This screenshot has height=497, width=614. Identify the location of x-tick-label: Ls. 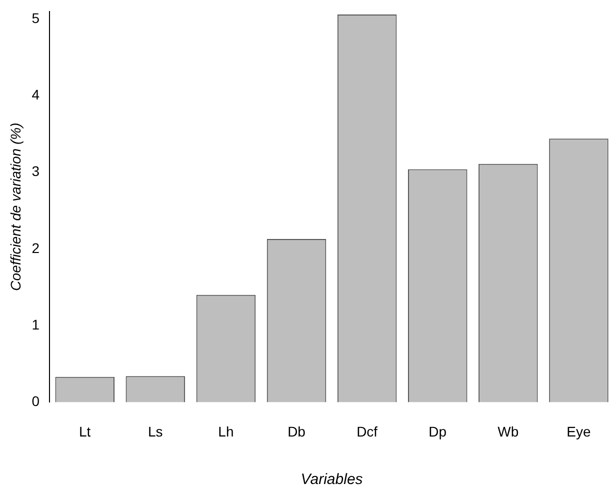
(155, 431).